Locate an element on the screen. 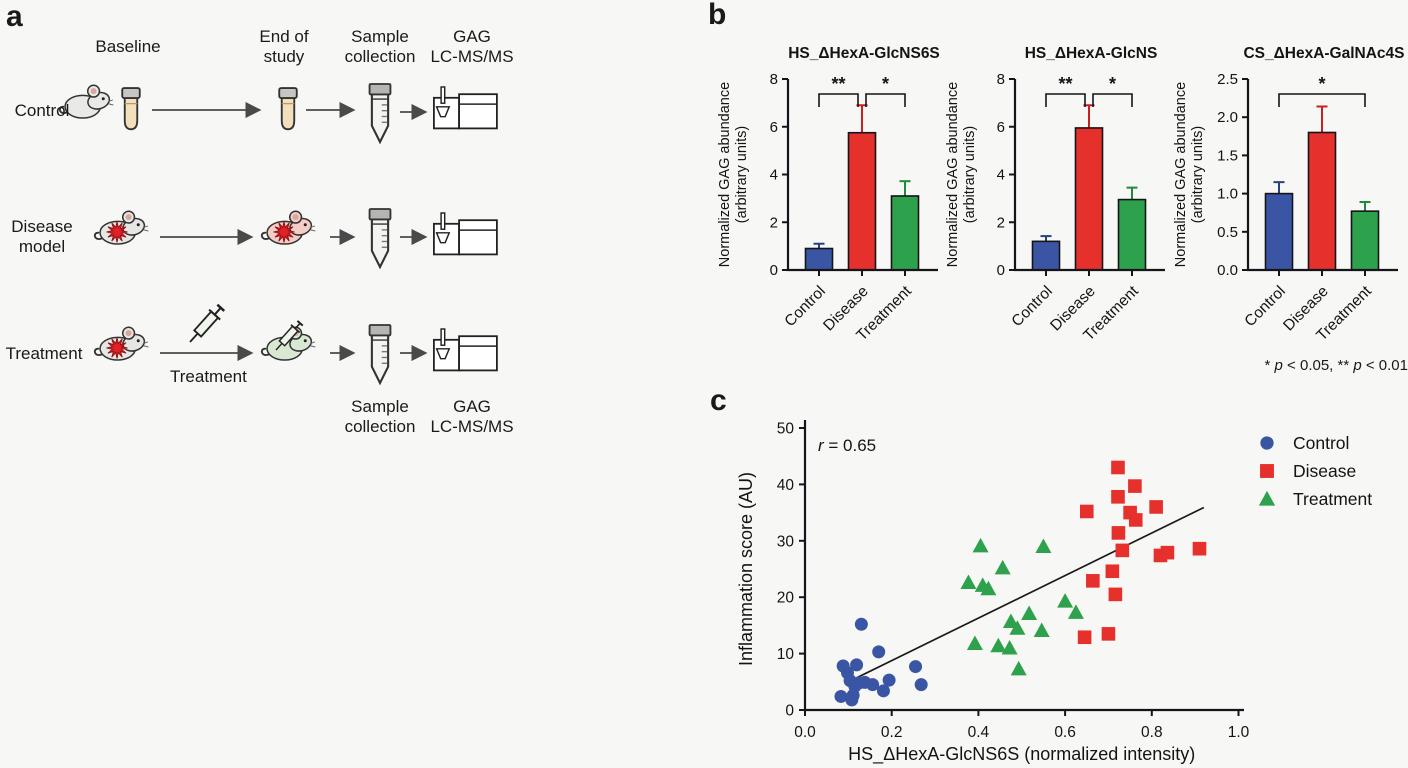  x-tick-label: 1.0 is located at coordinates (1239, 732).